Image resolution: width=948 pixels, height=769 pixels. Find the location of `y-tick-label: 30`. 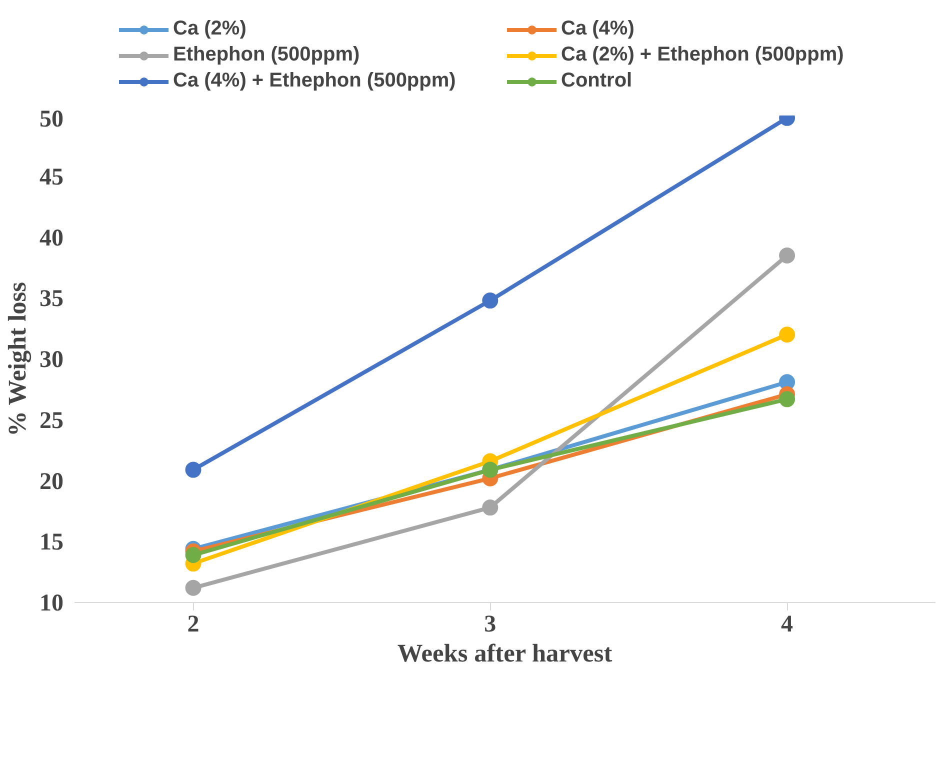

y-tick-label: 30 is located at coordinates (52, 360).